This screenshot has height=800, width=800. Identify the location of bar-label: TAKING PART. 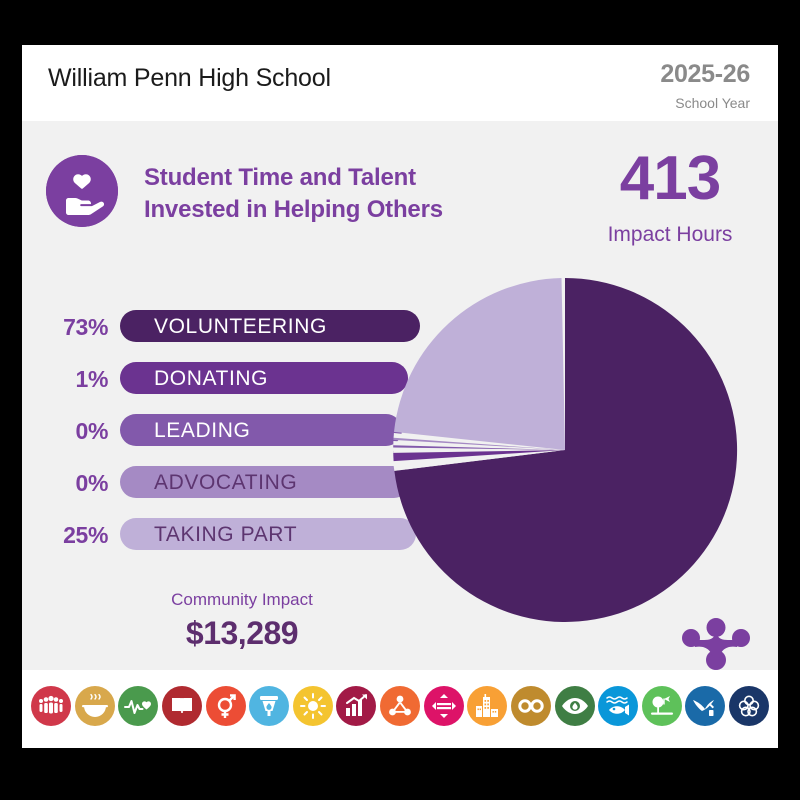
(226, 534).